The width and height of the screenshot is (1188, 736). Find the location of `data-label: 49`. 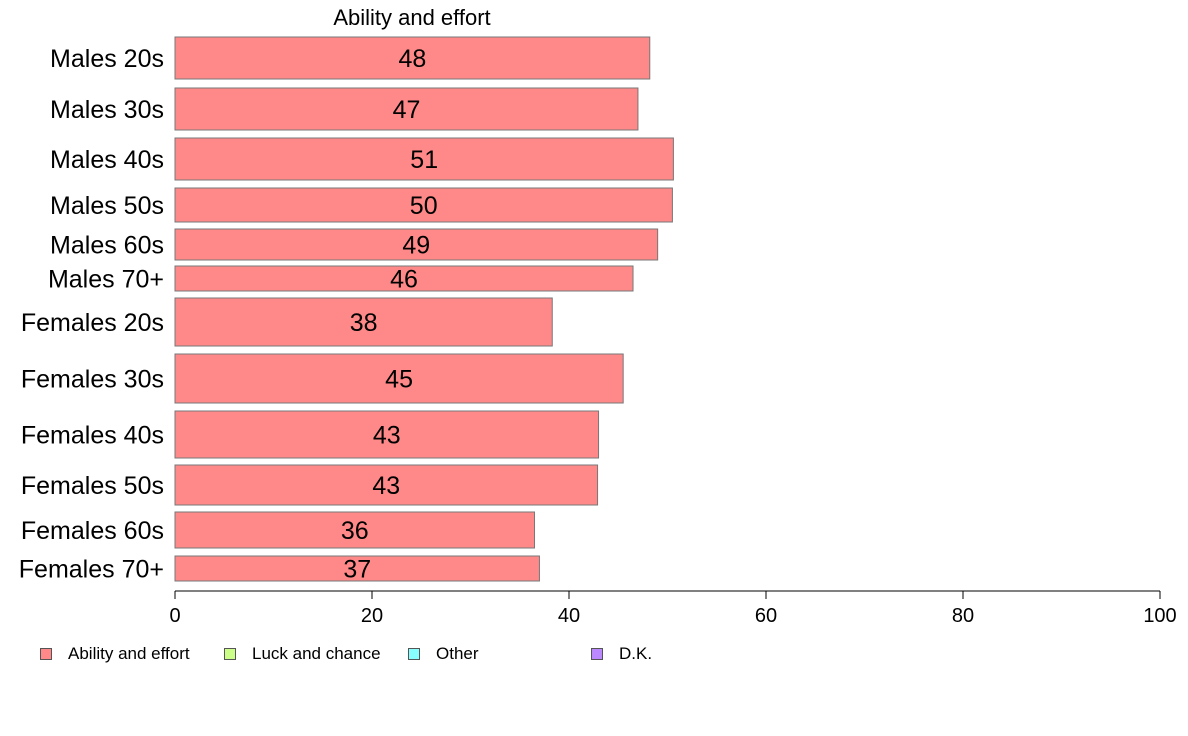

data-label: 49 is located at coordinates (416, 246).